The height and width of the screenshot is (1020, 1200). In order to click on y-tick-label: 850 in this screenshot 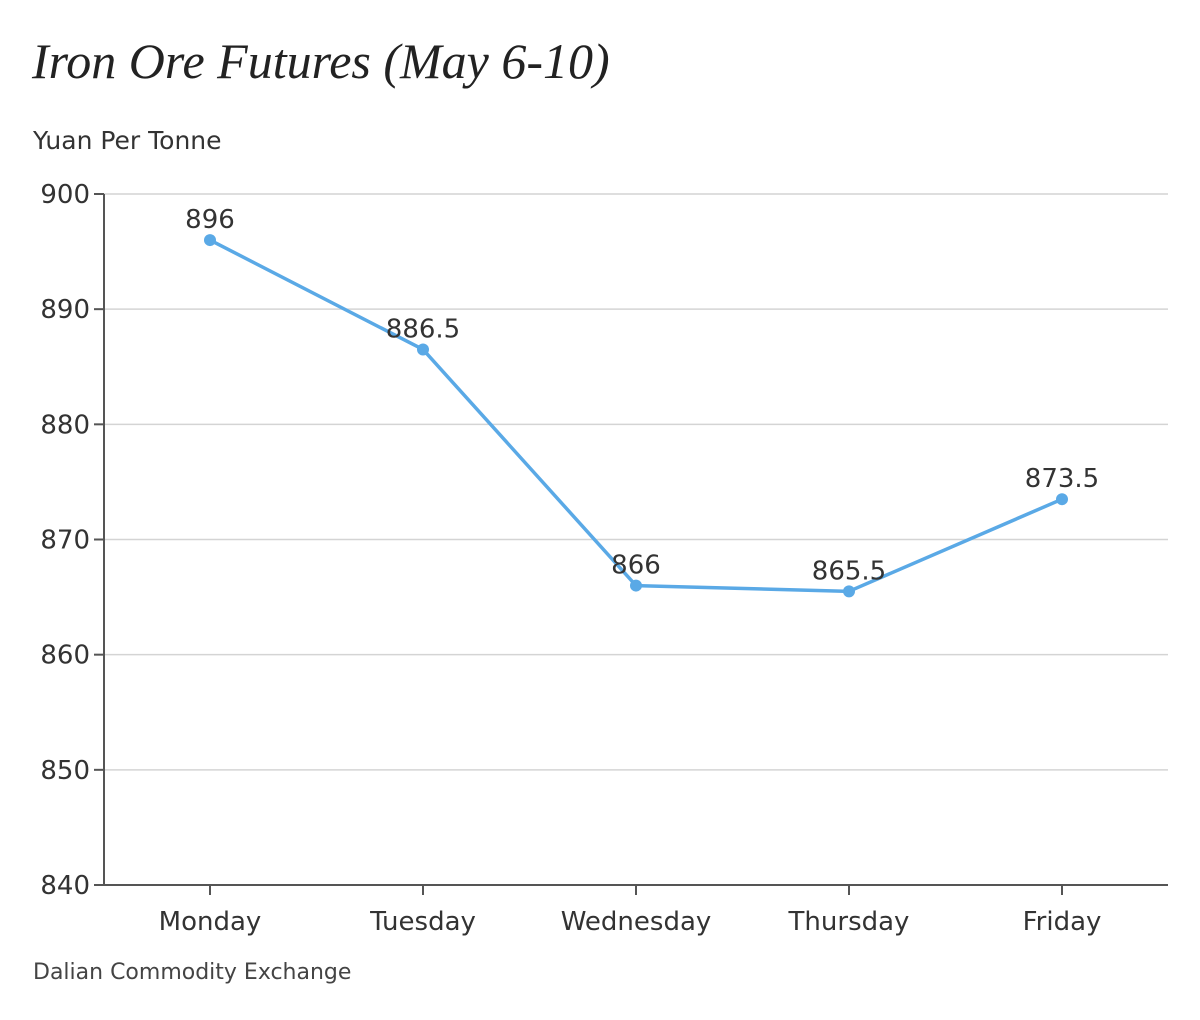, I will do `click(65, 771)`.